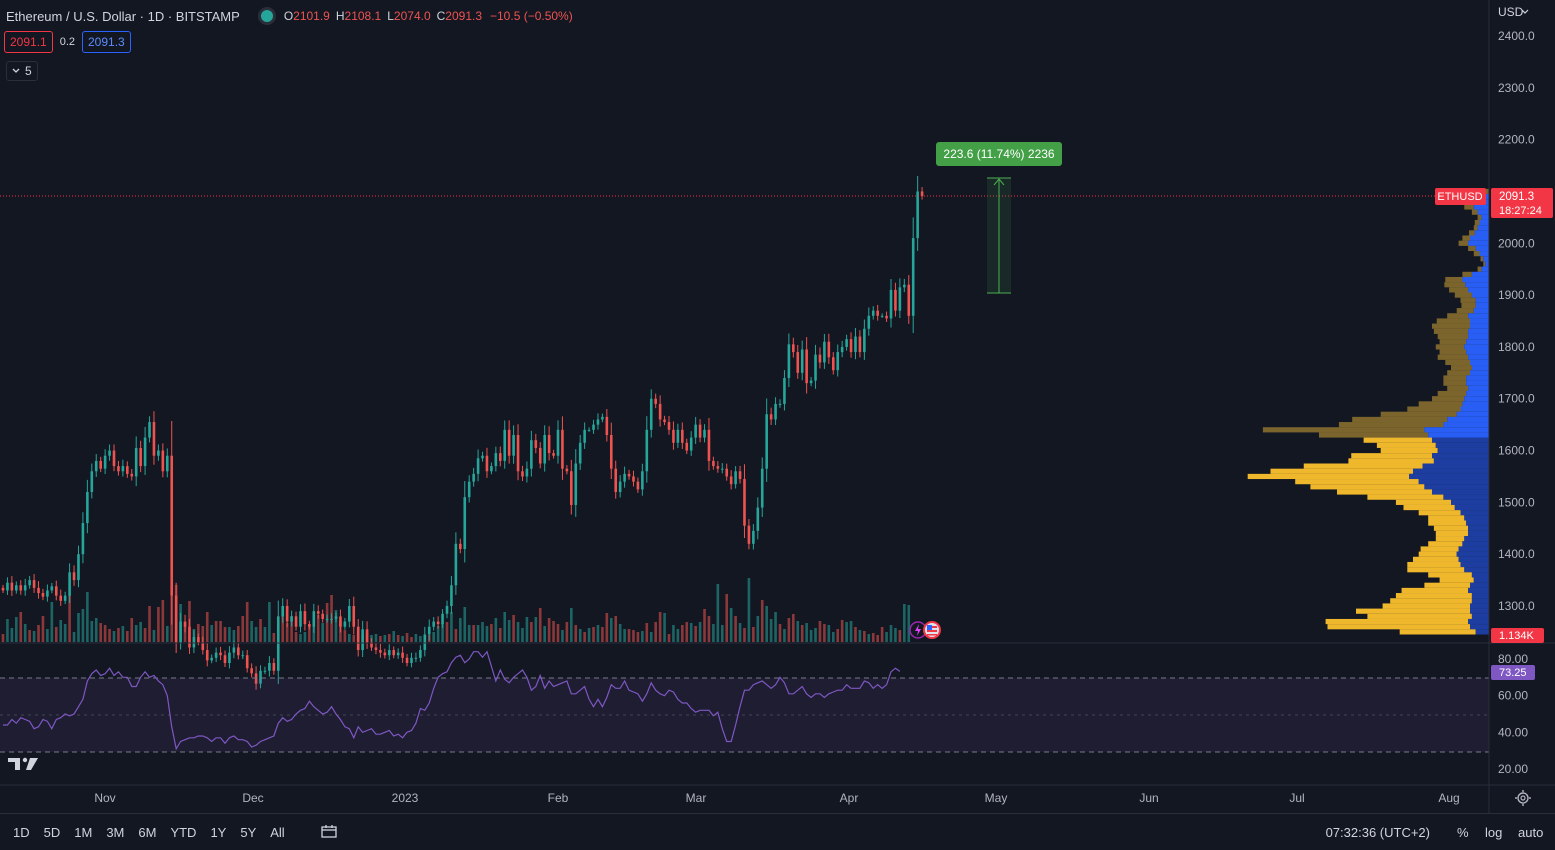 This screenshot has width=1555, height=850. Describe the element at coordinates (21, 832) in the screenshot. I see `range-1d-button: 1D` at that location.